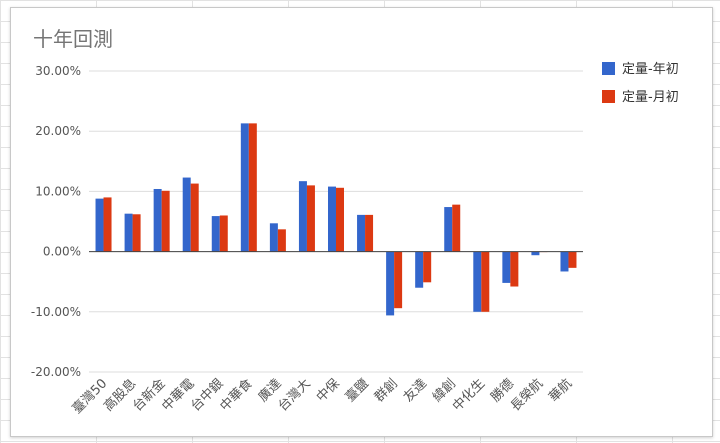  What do you see at coordinates (149, 395) in the screenshot?
I see `x-tick-label: 台新金` at bounding box center [149, 395].